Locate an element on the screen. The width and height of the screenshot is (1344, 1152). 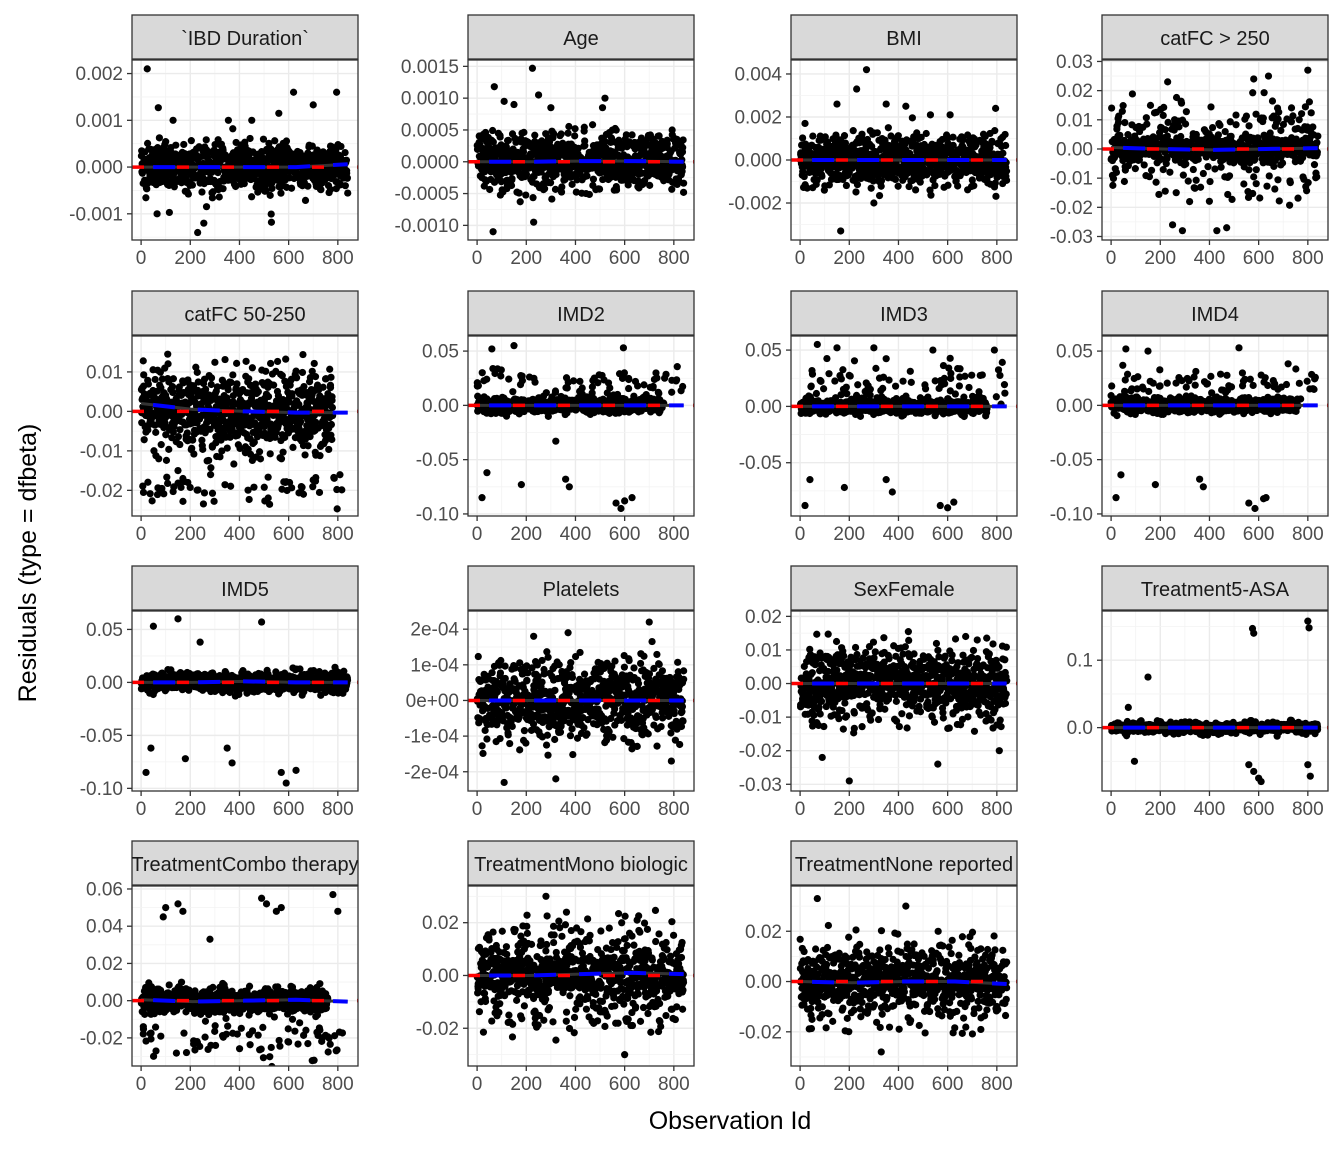
y-tick-label: -0.02 is located at coordinates (101, 491).